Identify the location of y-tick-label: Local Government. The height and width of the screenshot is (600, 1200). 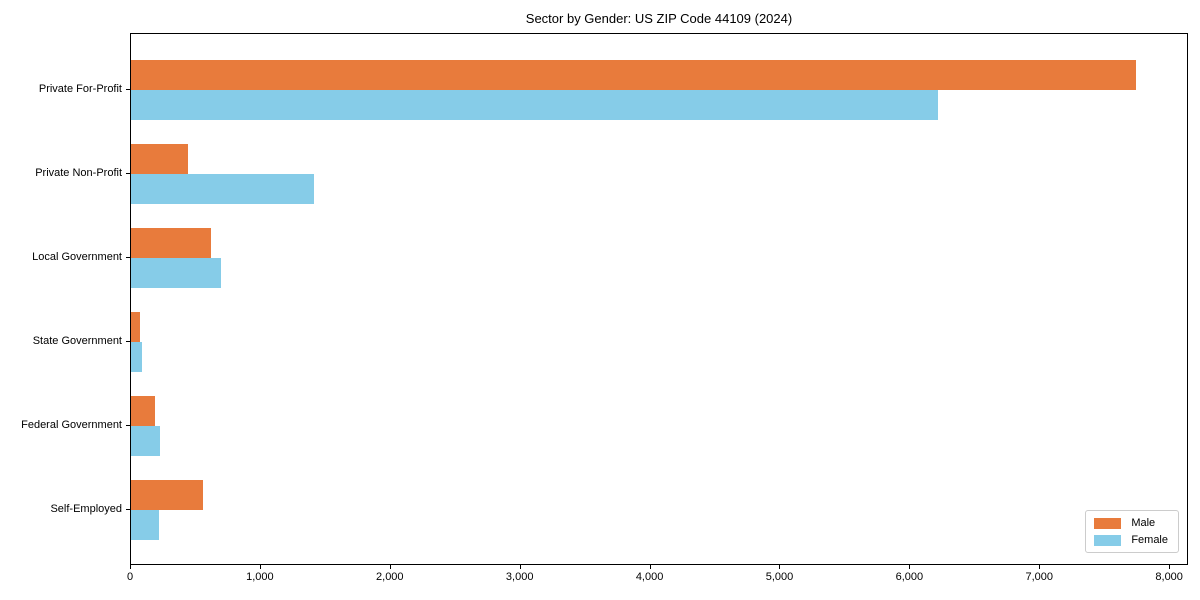
(77, 257).